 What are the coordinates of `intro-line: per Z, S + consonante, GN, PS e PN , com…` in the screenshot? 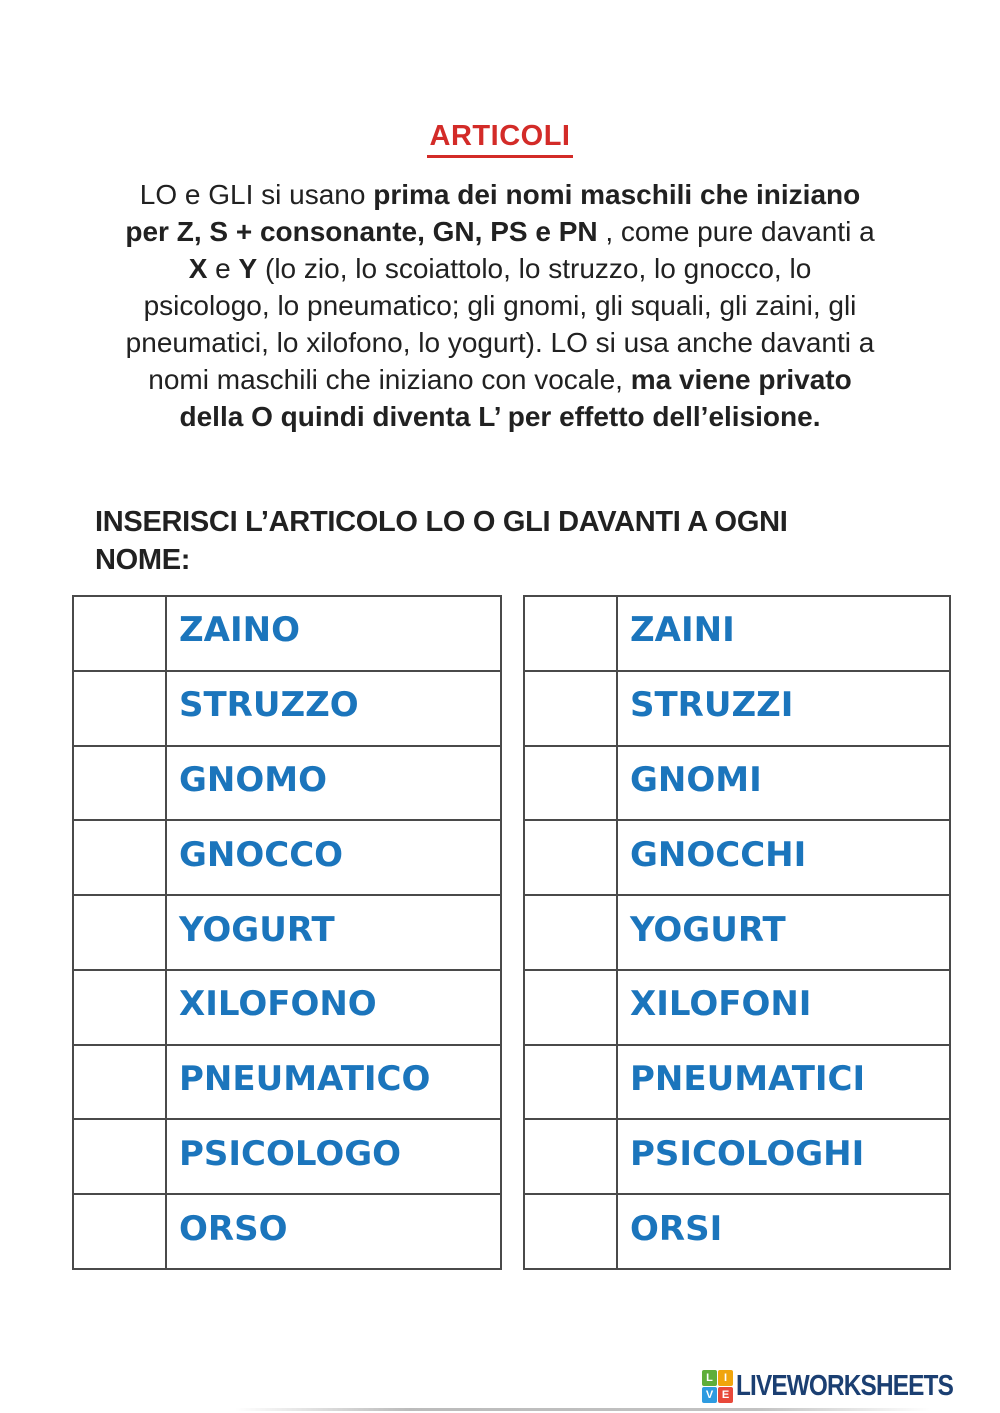 It's located at (500, 231).